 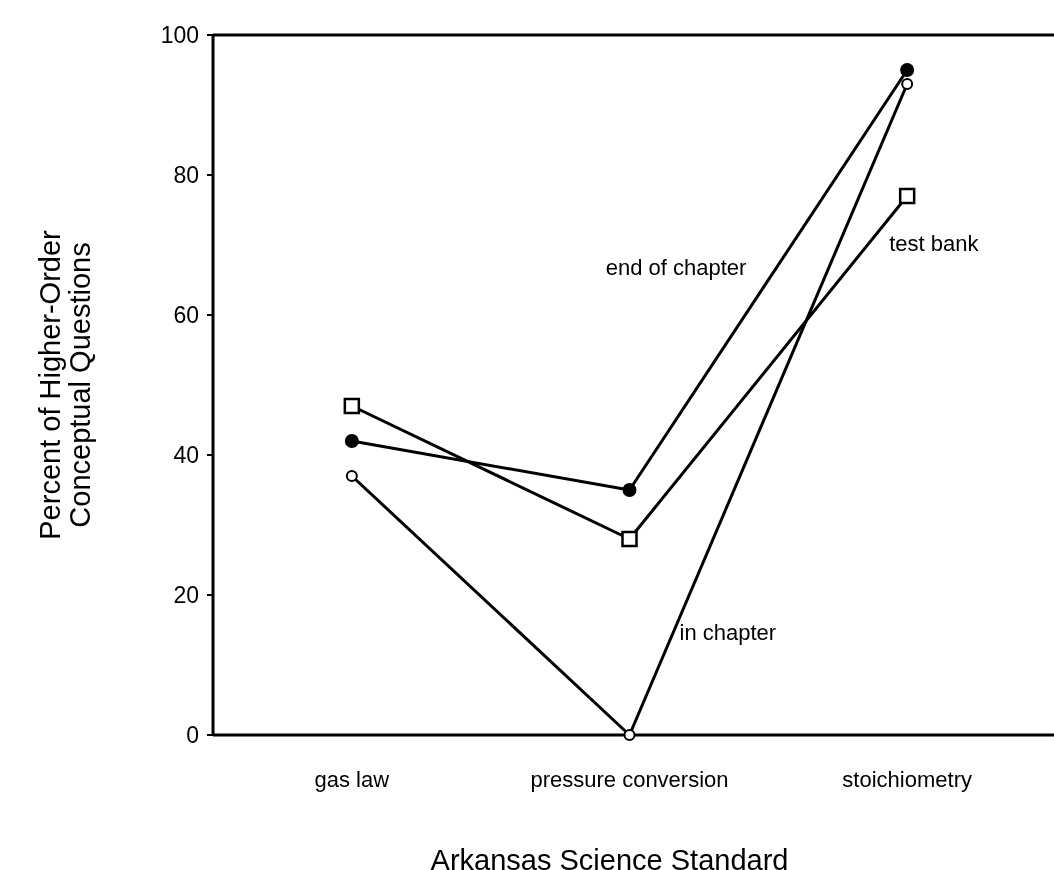 I want to click on y-axis-title: Percent of Higher-Order Conceptual Questions, so click(x=65, y=384).